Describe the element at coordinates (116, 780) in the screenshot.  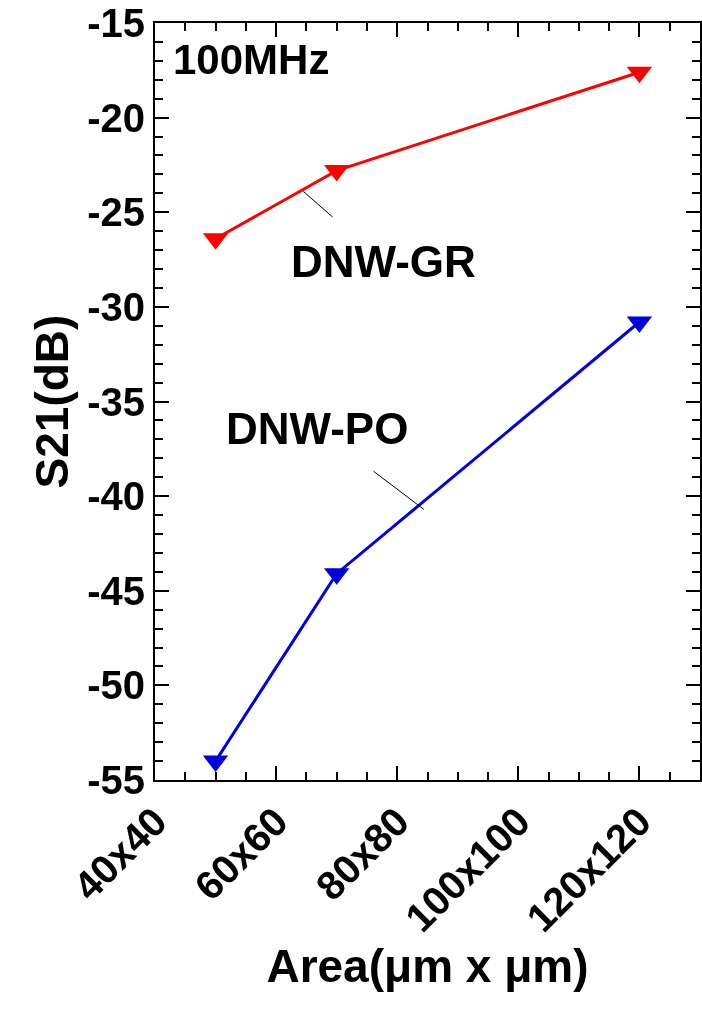
I see `y-tick-label: -55` at that location.